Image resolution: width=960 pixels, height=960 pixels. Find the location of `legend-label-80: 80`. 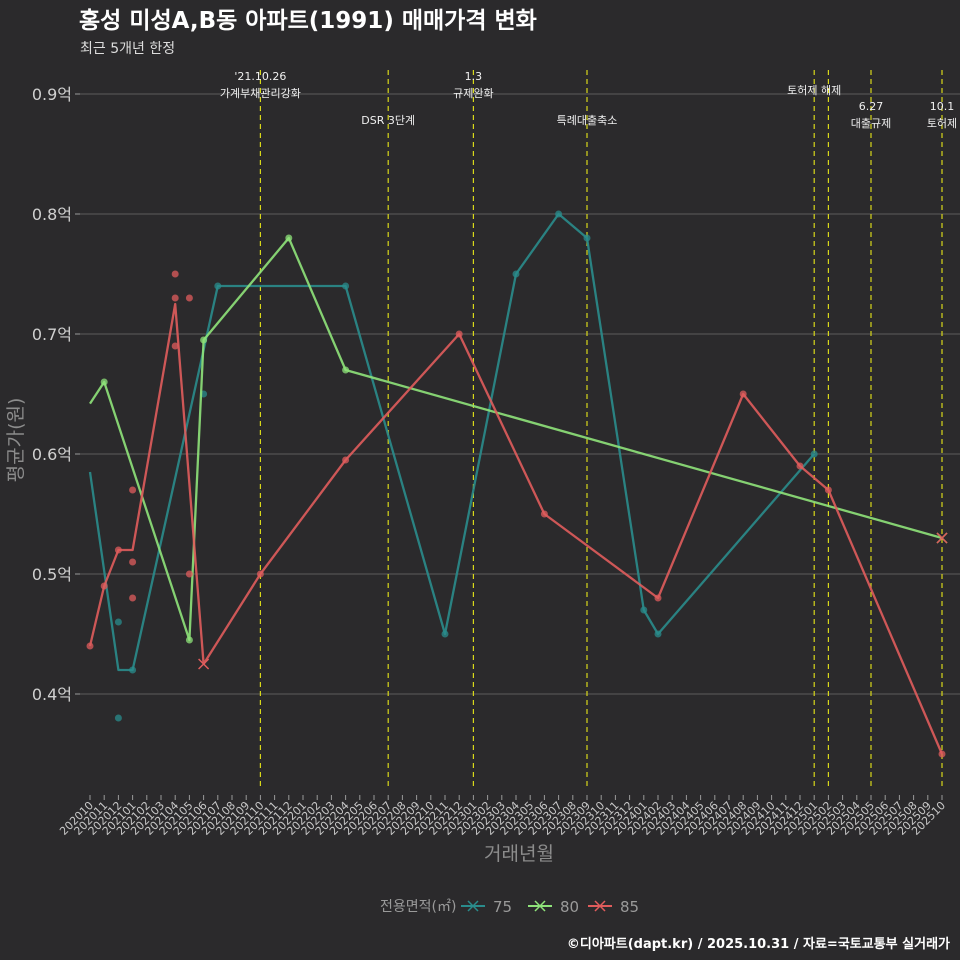

legend-label-80: 80 is located at coordinates (569, 907).